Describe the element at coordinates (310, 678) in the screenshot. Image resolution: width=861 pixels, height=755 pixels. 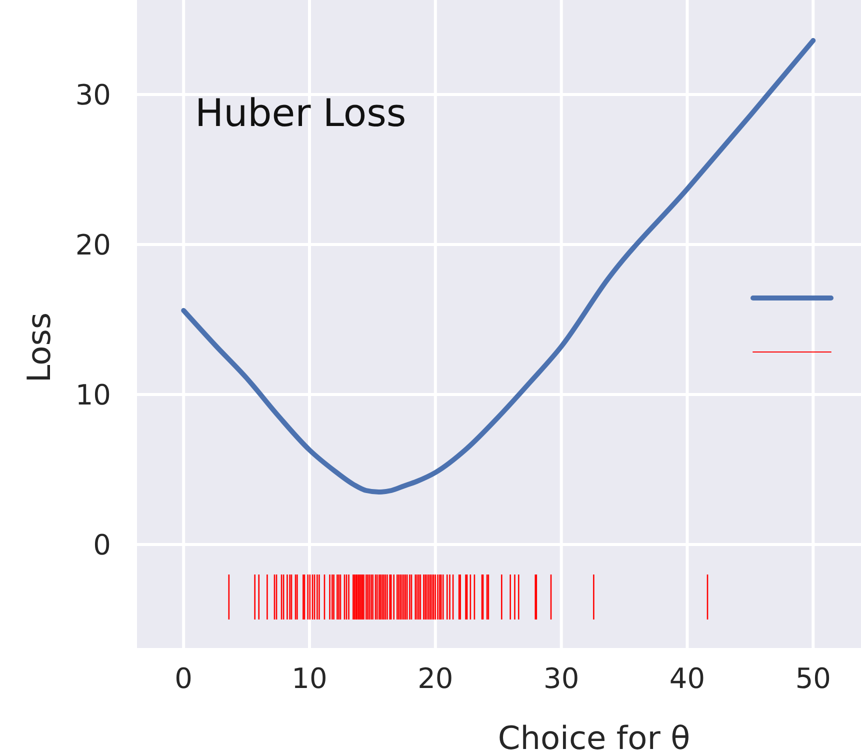
I see `x-tick-label: 10` at that location.